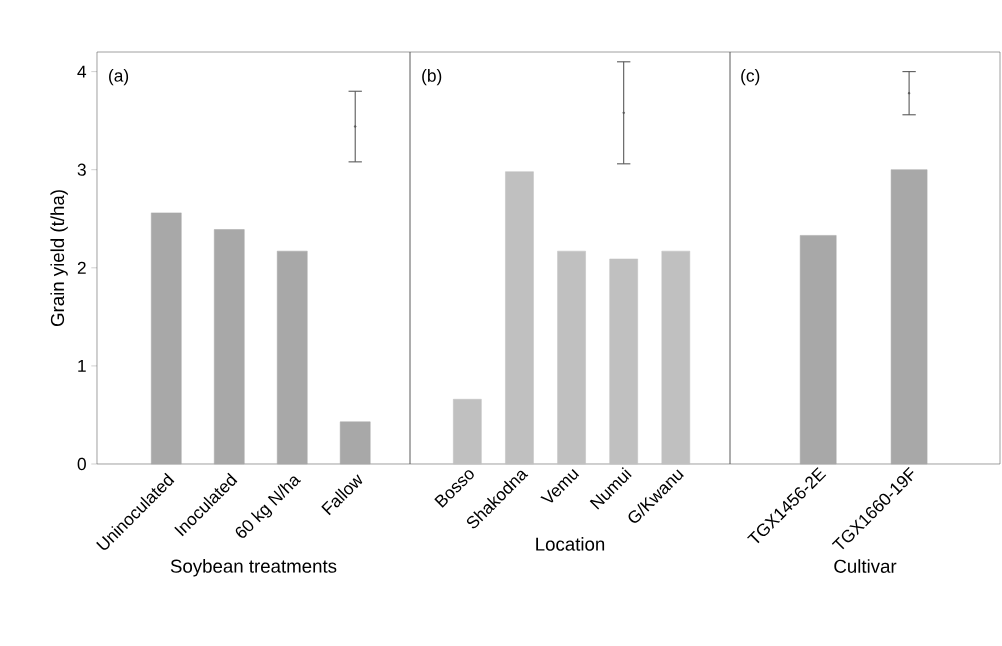  Describe the element at coordinates (81, 464) in the screenshot. I see `y-tick-label: 0` at that location.